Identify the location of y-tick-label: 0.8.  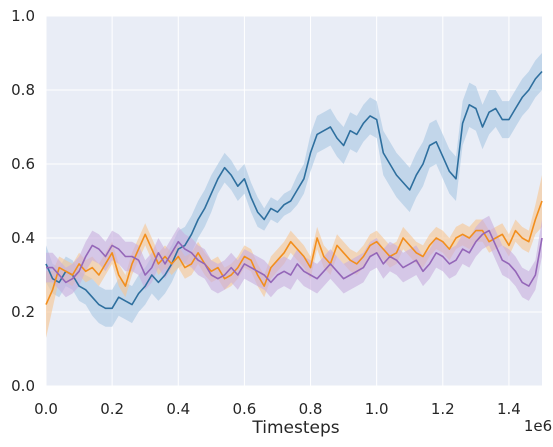
(23, 90).